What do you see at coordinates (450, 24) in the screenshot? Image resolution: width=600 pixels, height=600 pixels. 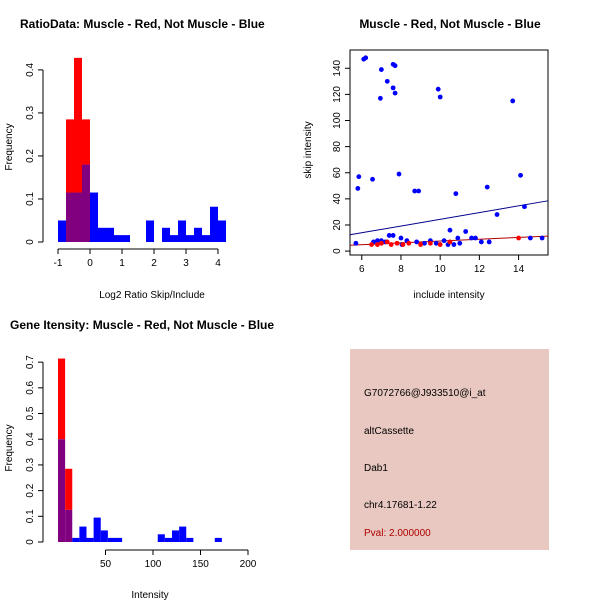 I see `scatter-title: Muscle - Red, Not Muscle - Blue` at bounding box center [450, 24].